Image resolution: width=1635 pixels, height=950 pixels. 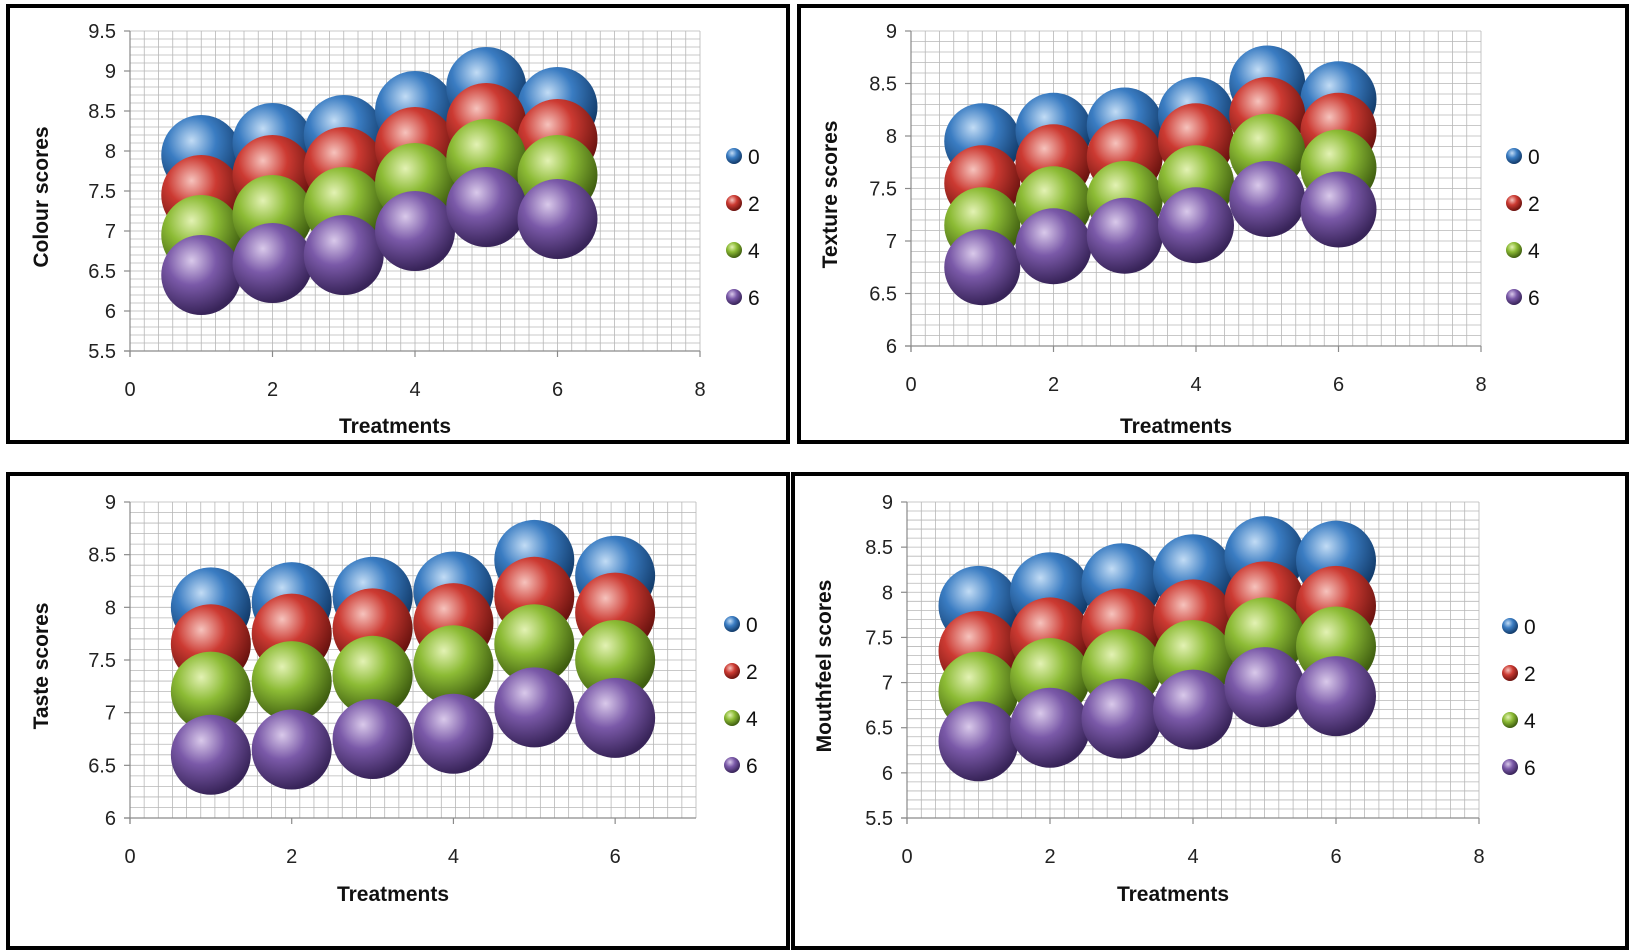 What do you see at coordinates (102, 32) in the screenshot?
I see `y-tick-label: 9.5` at bounding box center [102, 32].